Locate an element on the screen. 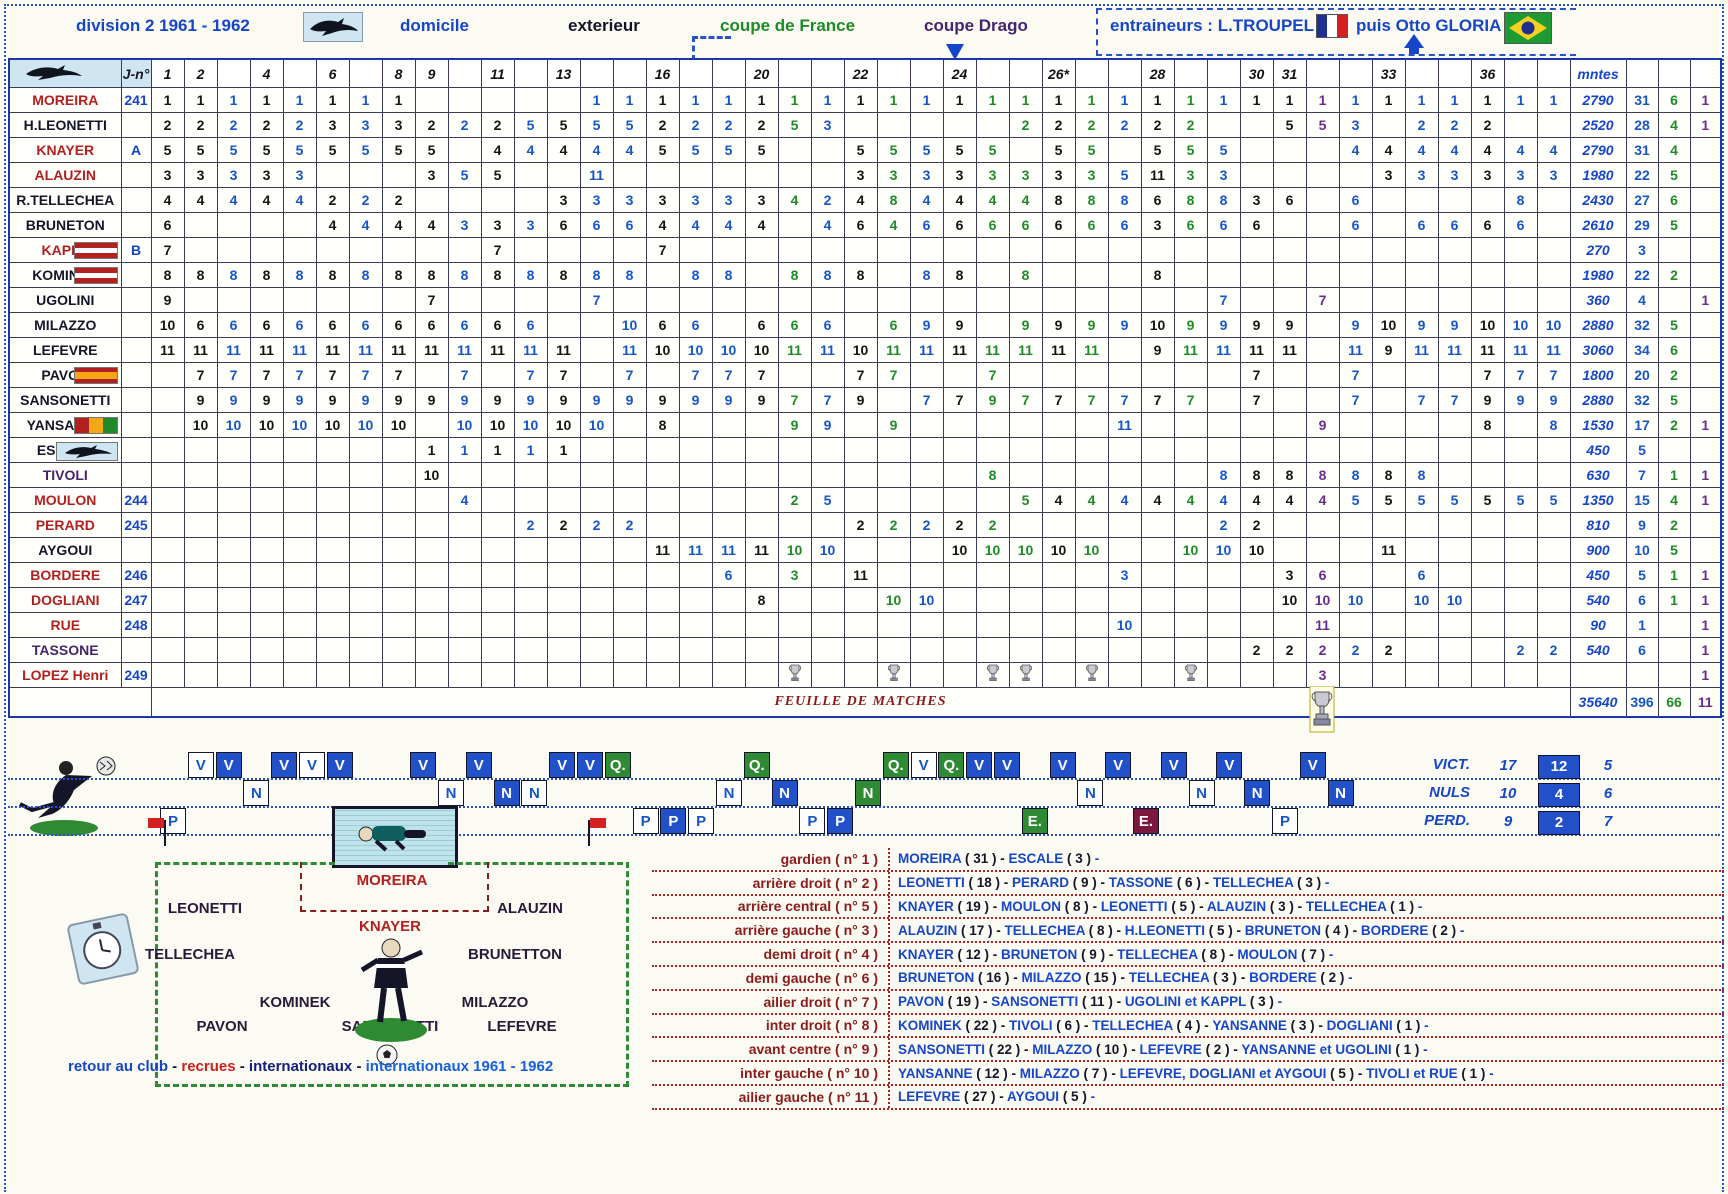 The width and height of the screenshot is (1728, 1194). corner-flag-right is located at coordinates (589, 833).